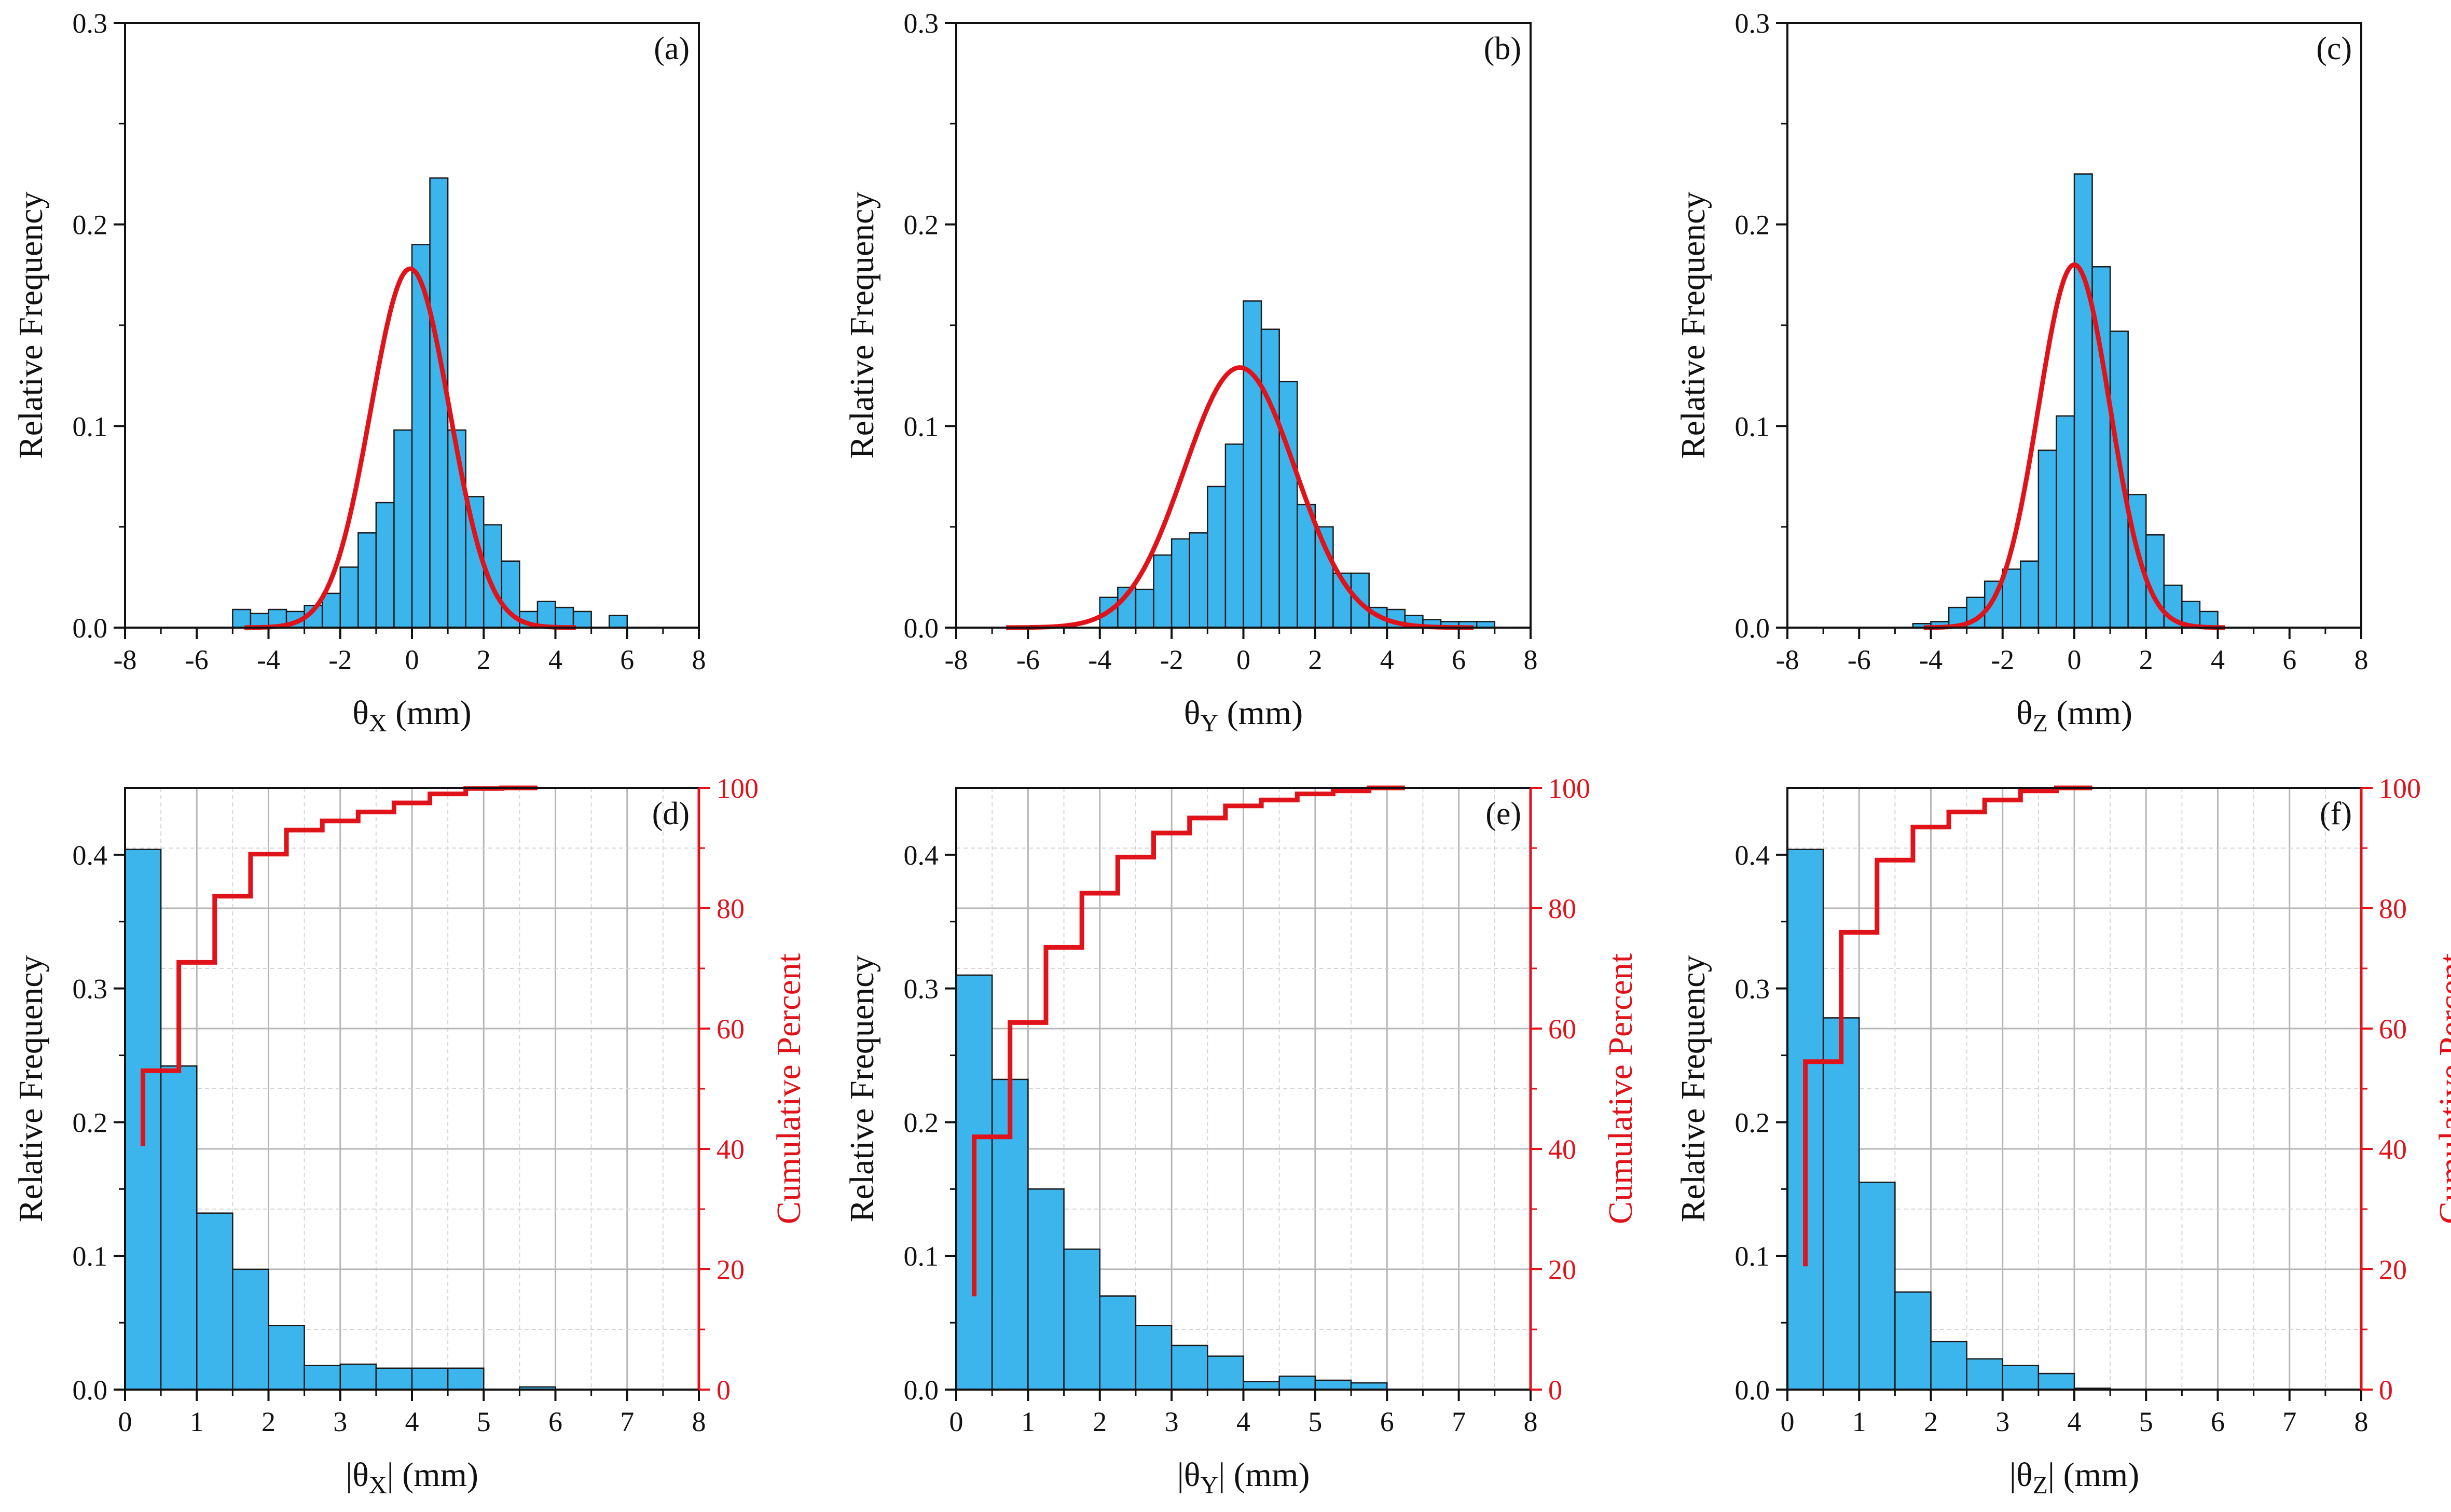  What do you see at coordinates (1859, 1422) in the screenshot?
I see `x-tick-label: 1` at bounding box center [1859, 1422].